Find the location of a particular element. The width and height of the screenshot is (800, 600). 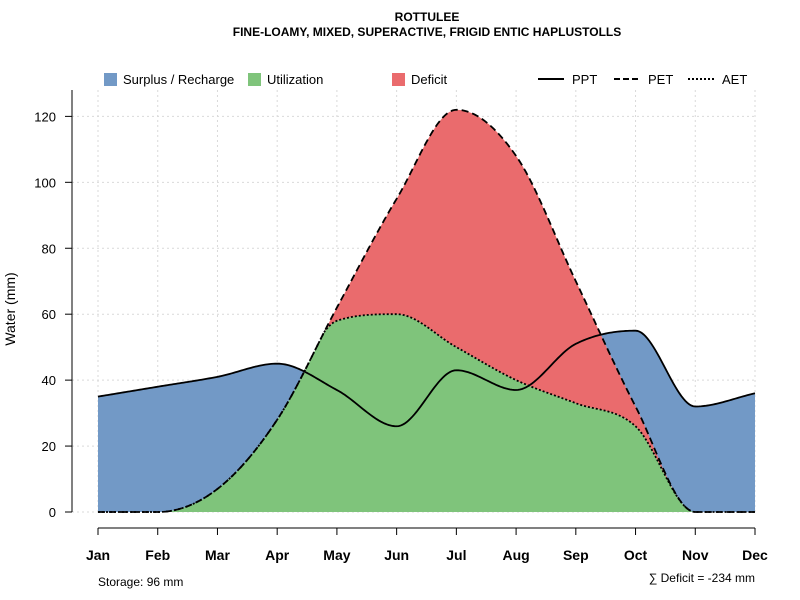

legend-label: PPT is located at coordinates (584, 79).